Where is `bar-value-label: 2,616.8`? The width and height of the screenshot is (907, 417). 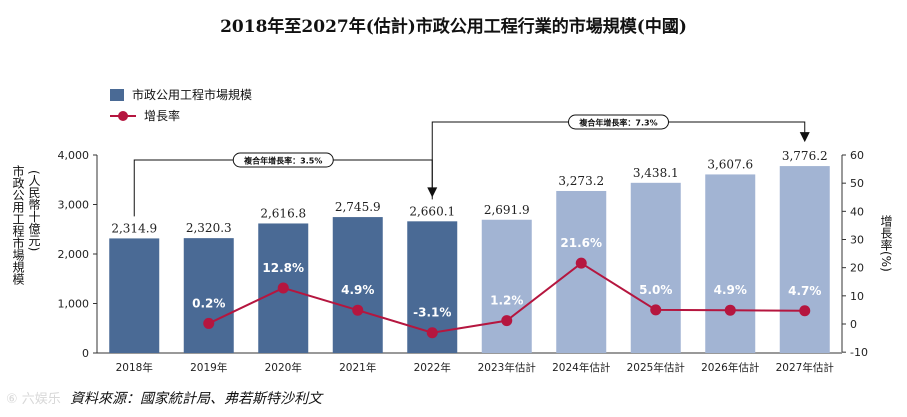 bar-value-label: 2,616.8 is located at coordinates (283, 213).